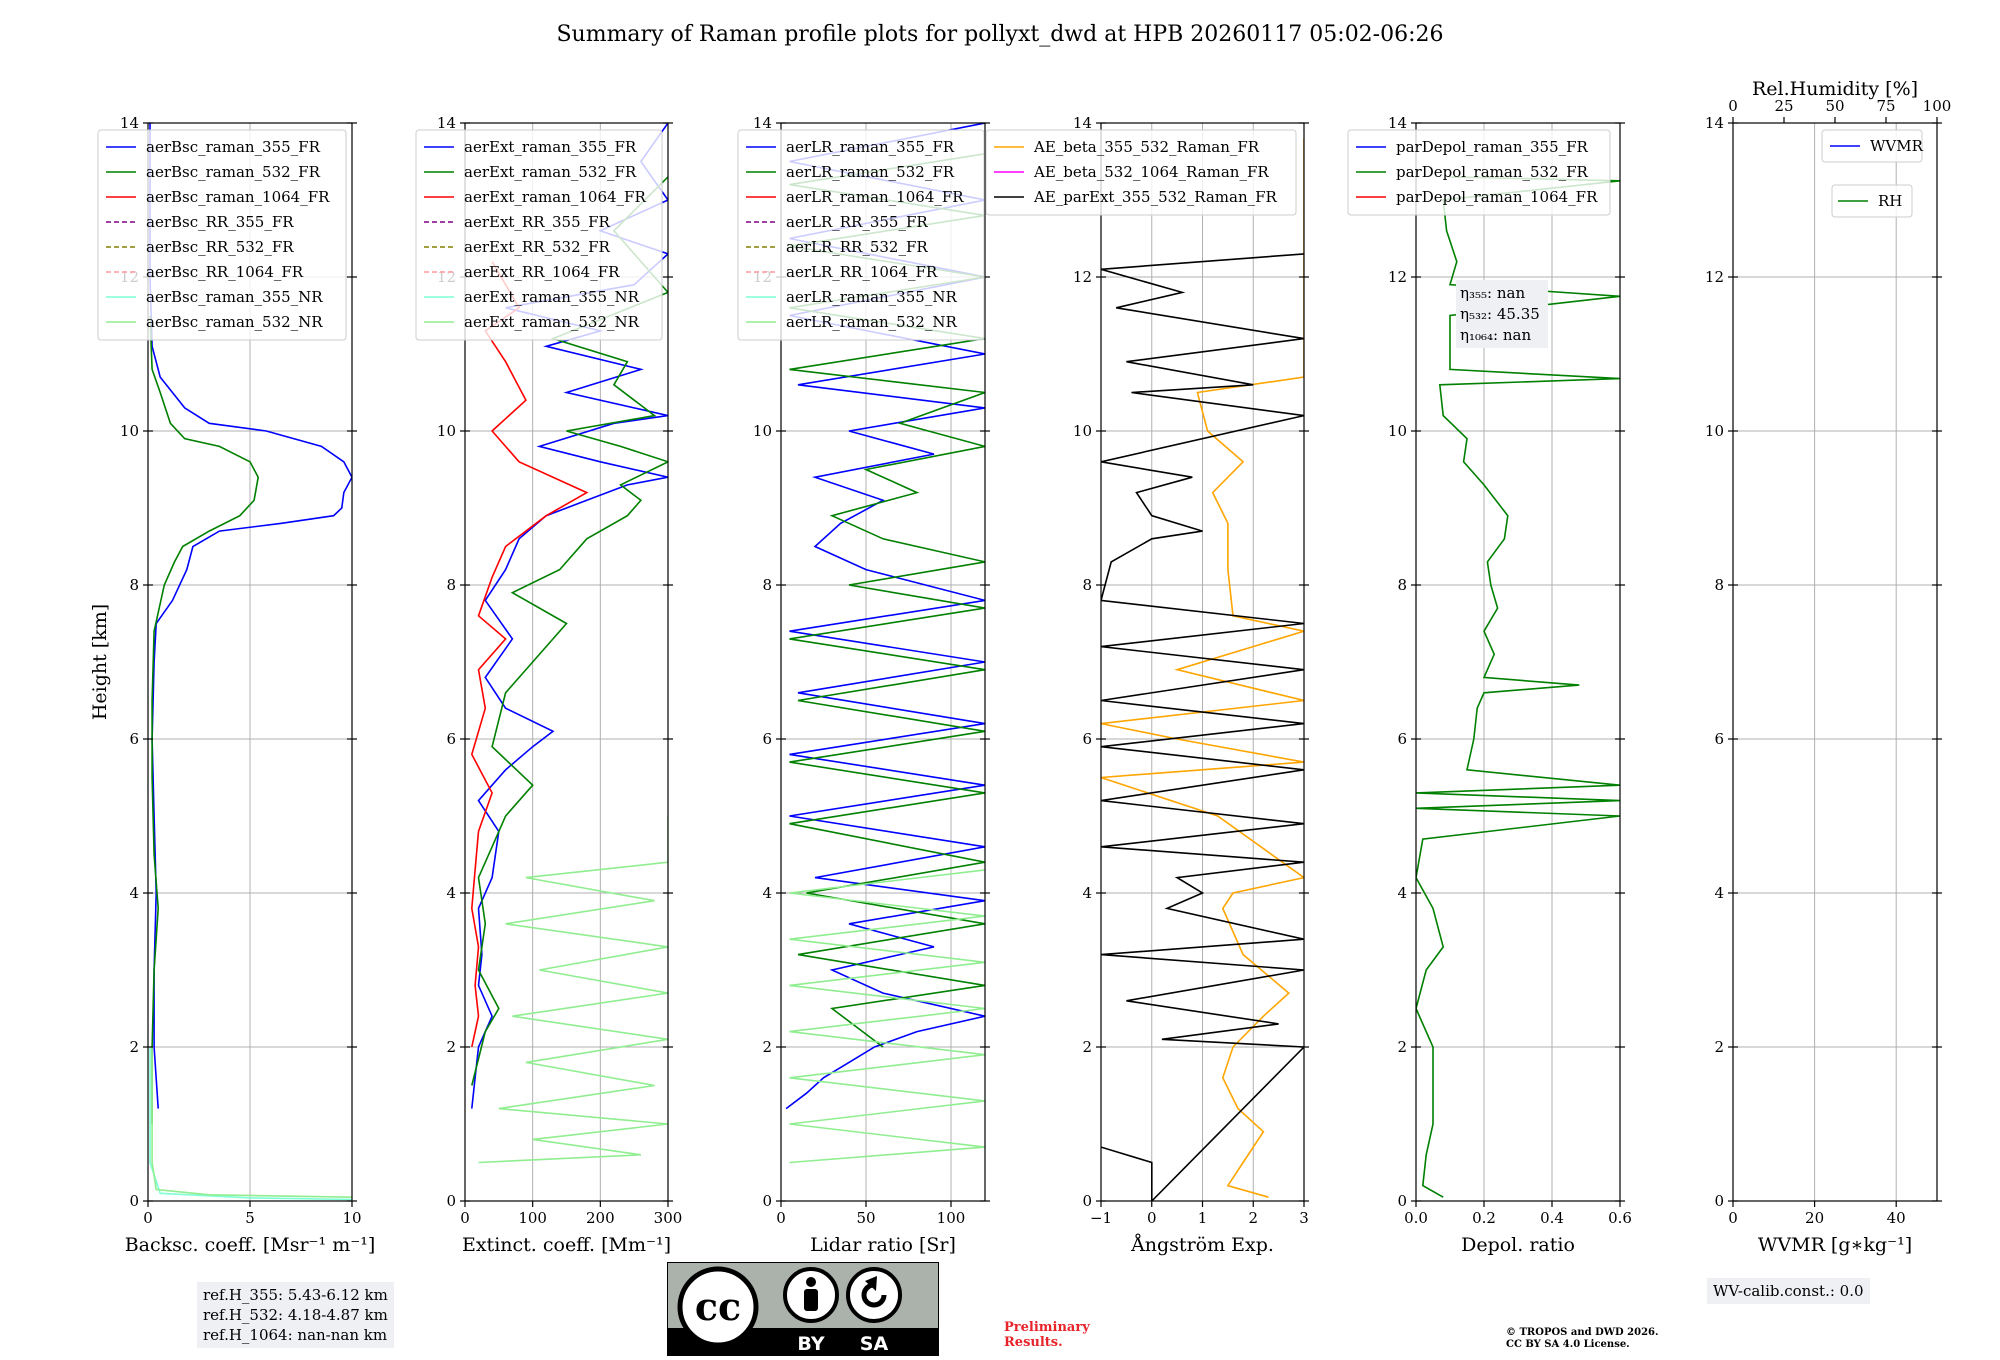 The width and height of the screenshot is (2000, 1360). Describe the element at coordinates (204, 719) in the screenshot. I see `series-aerBsc_raman_532_FR` at that location.